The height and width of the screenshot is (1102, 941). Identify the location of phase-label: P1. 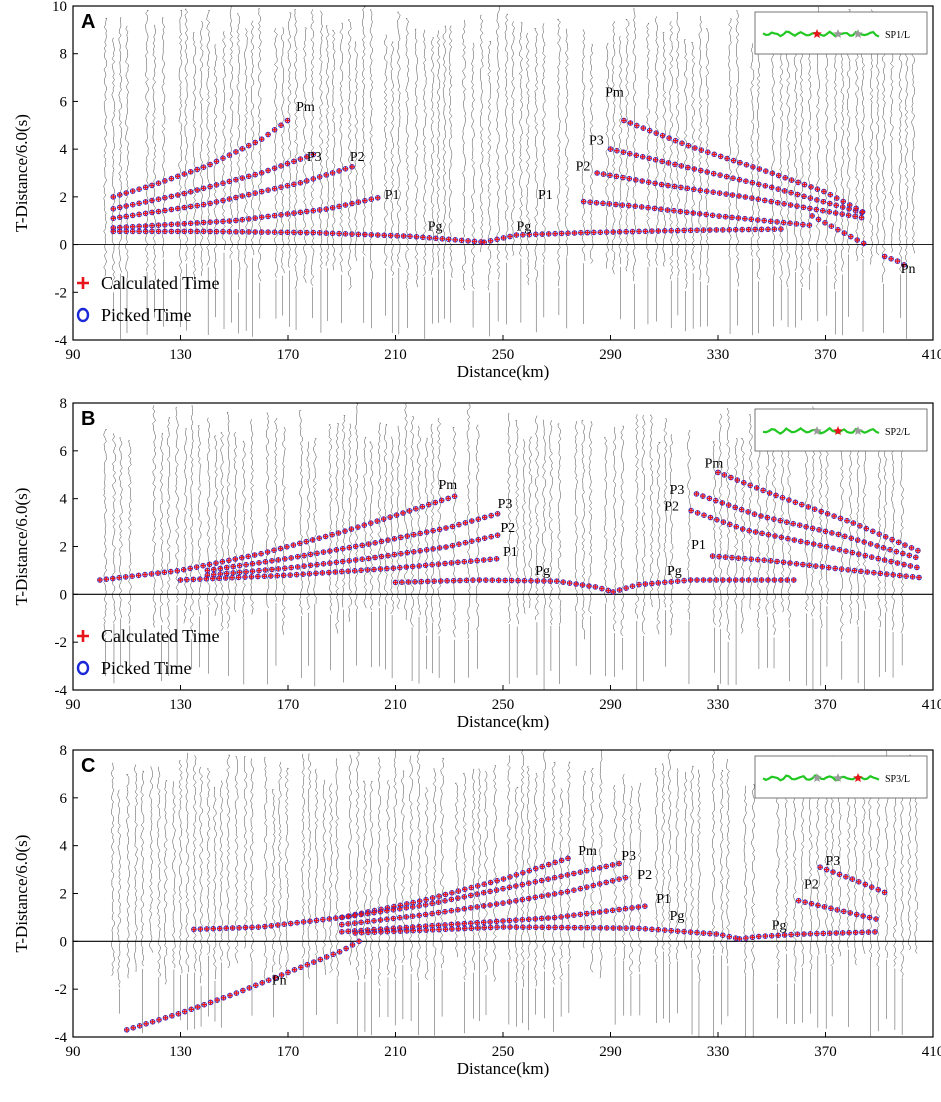
(698, 545).